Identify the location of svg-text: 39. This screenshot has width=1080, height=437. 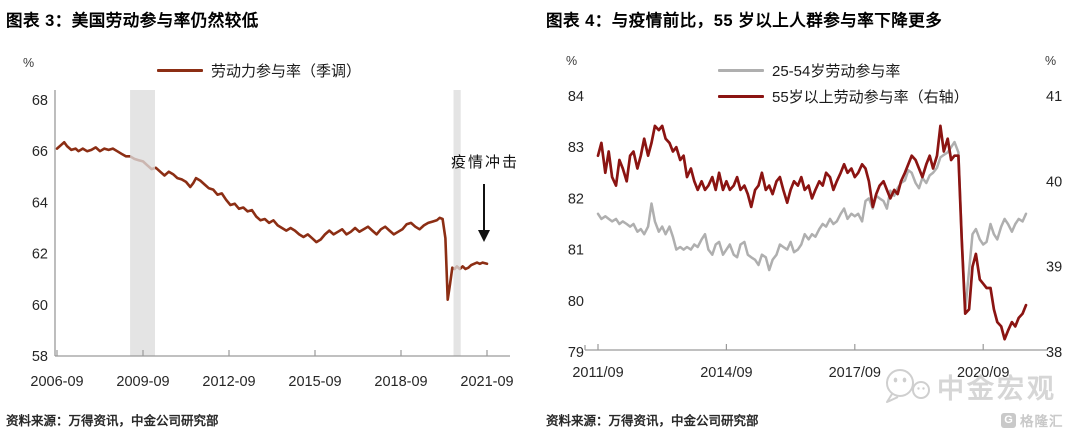
(1054, 268).